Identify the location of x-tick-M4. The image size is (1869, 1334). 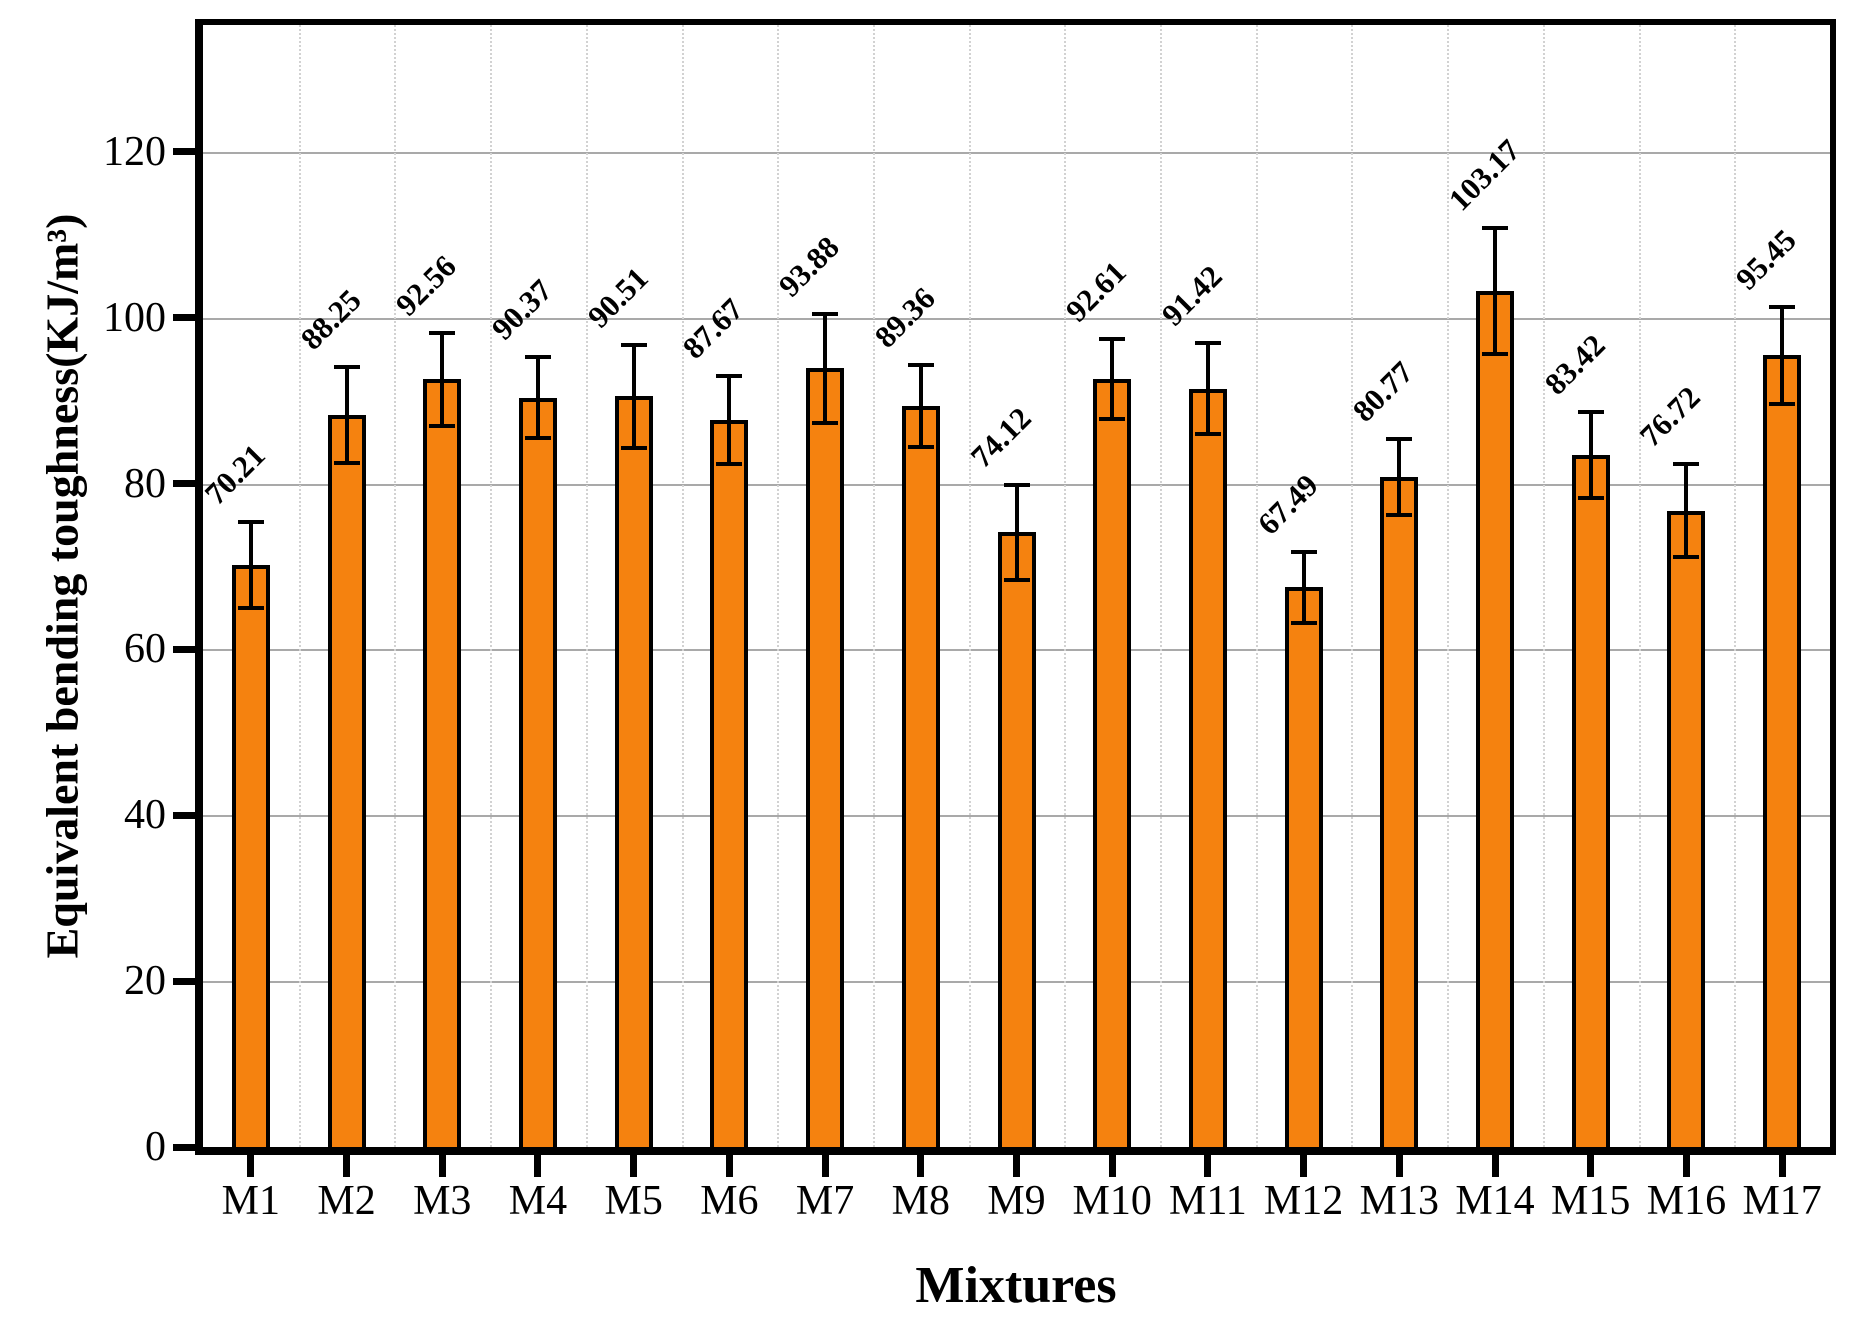
(538, 1166).